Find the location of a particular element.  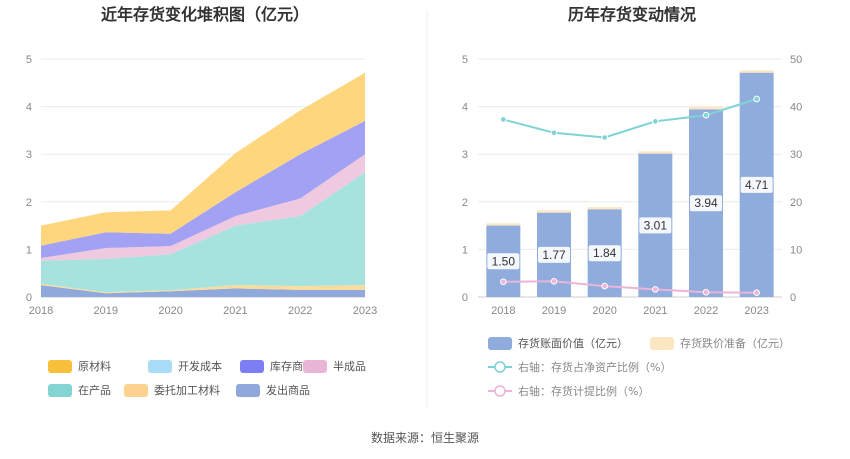

bar-value-label: 3.94 is located at coordinates (706, 203).